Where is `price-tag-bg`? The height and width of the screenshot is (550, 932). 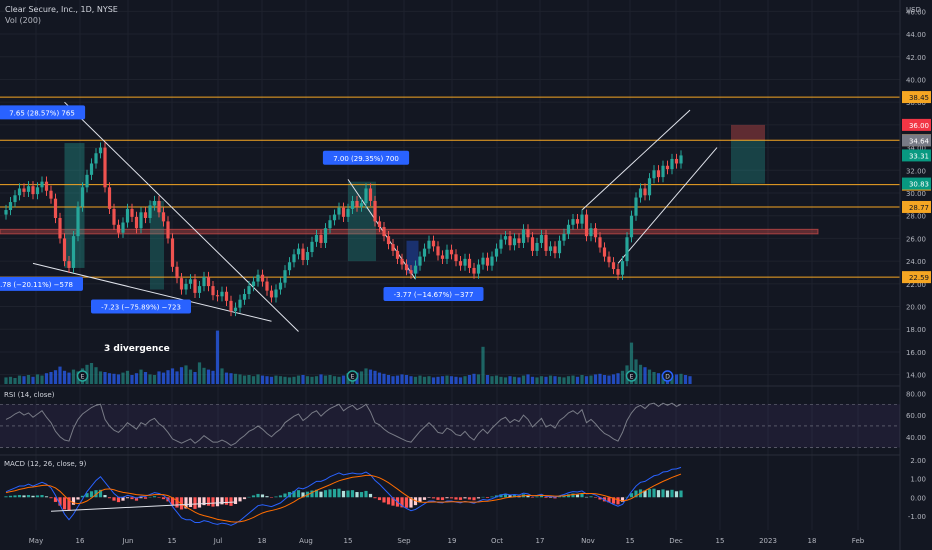 price-tag-bg is located at coordinates (916, 97).